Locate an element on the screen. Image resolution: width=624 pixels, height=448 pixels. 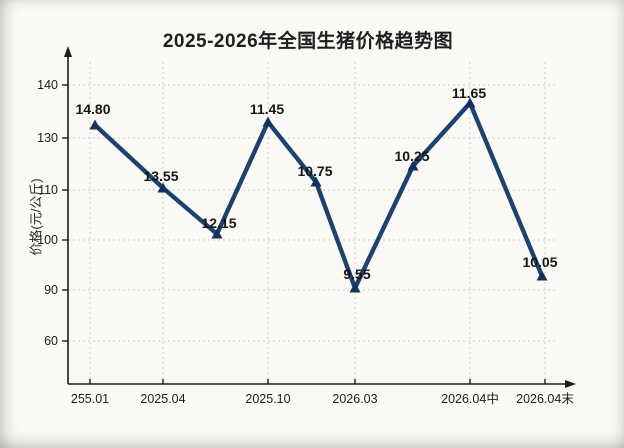
x-tick-label: 2025.04 is located at coordinates (162, 399).